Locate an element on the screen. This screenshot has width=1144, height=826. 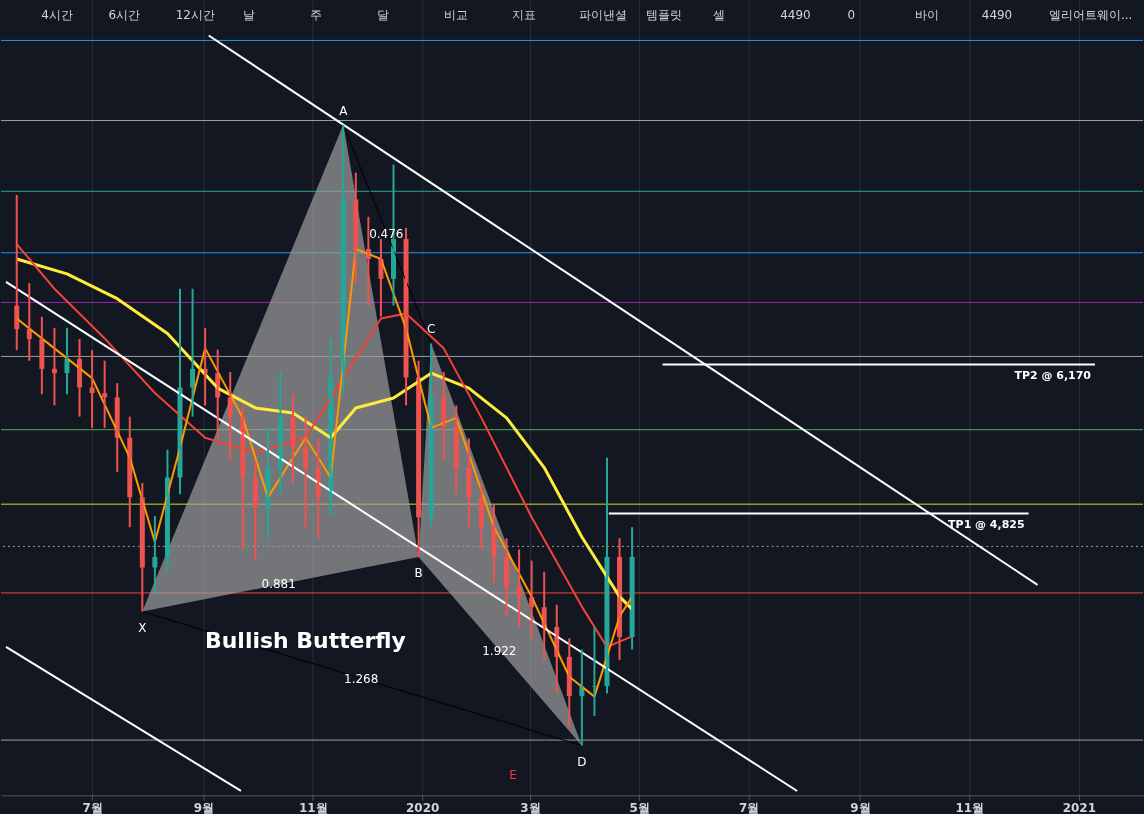
annotation: X is located at coordinates (142, 627).